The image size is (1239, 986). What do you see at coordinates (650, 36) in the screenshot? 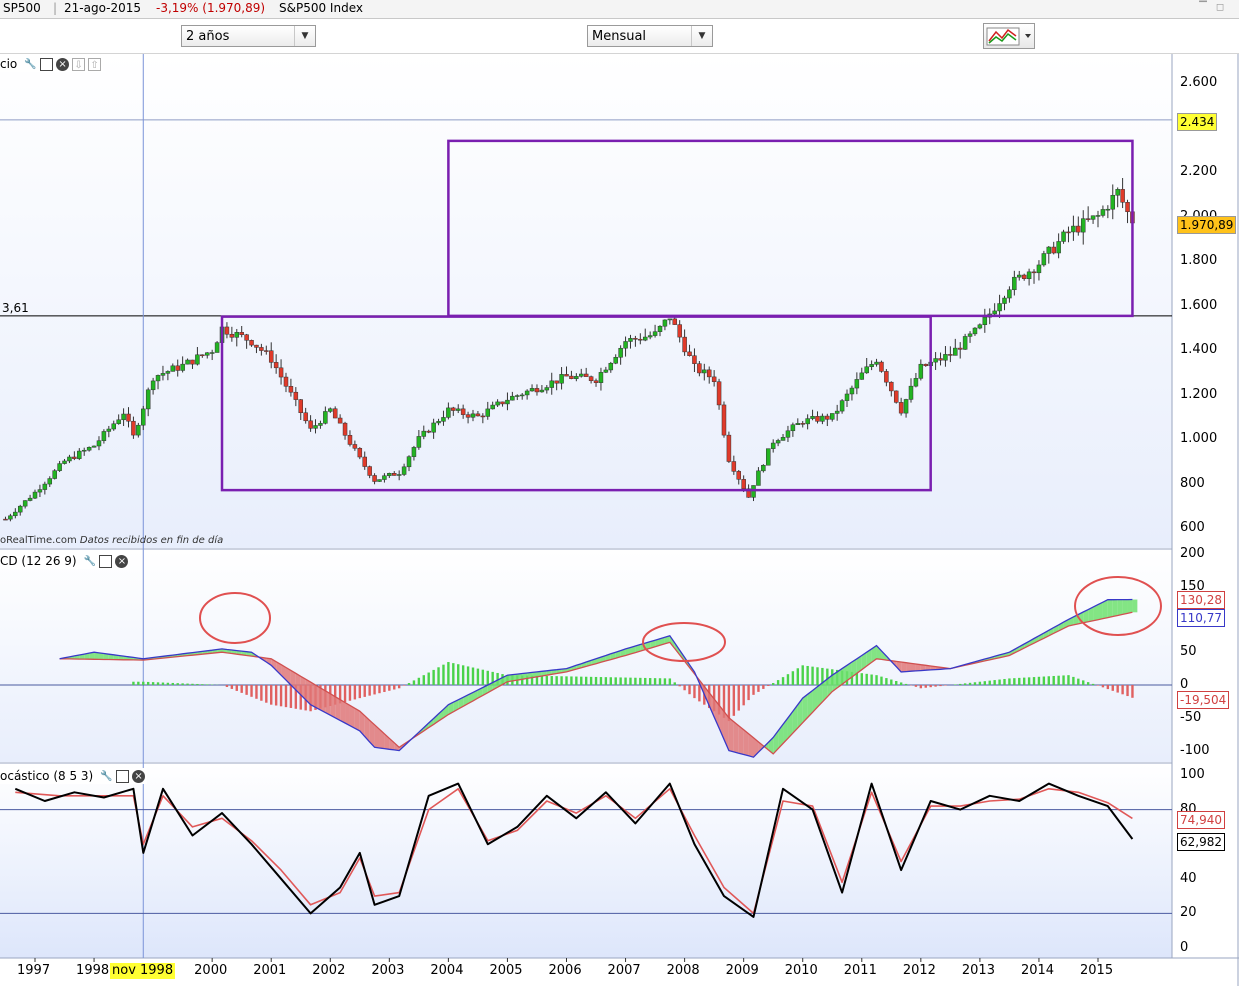
I see `interval-select: Mensual ▼` at bounding box center [650, 36].